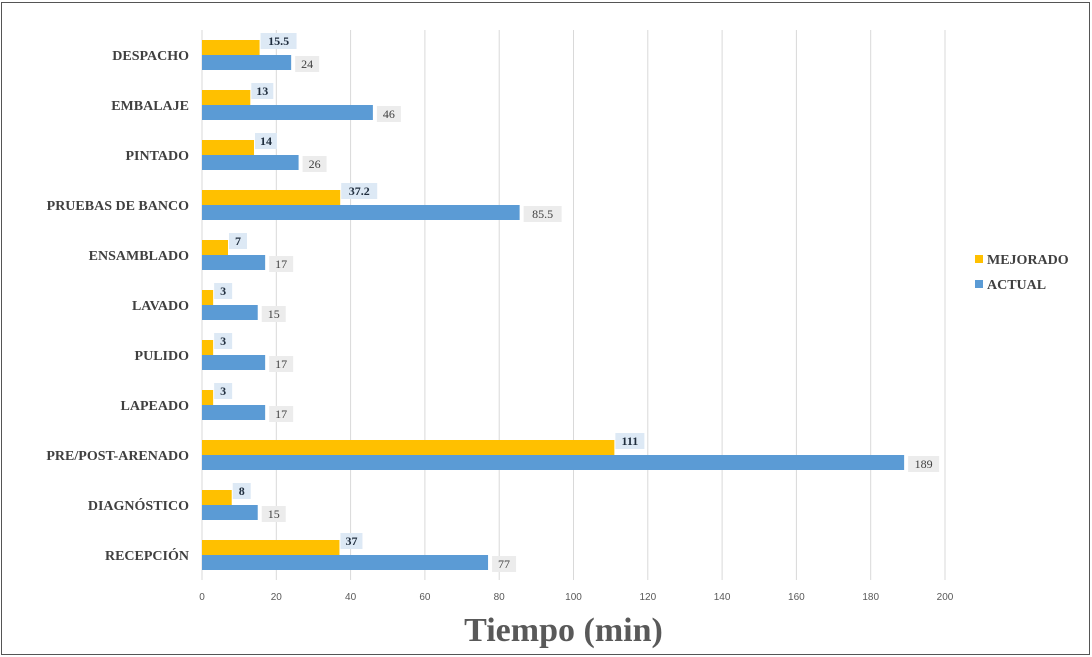  I want to click on data-label-actual: 46, so click(389, 114).